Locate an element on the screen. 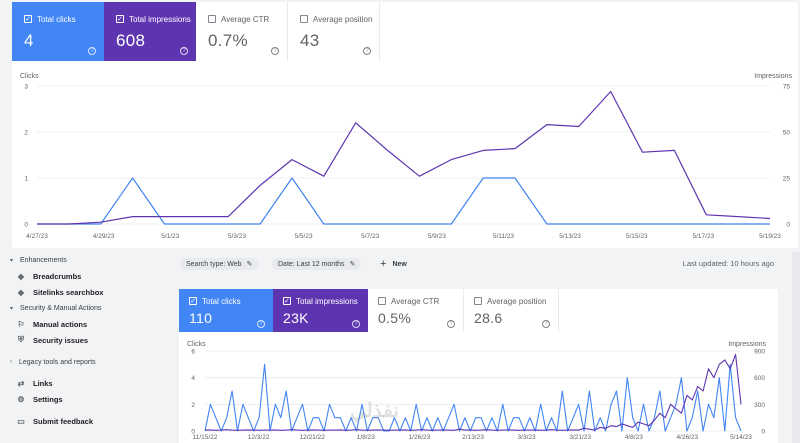 The width and height of the screenshot is (800, 443). impressions-series-line is located at coordinates (473, 392).